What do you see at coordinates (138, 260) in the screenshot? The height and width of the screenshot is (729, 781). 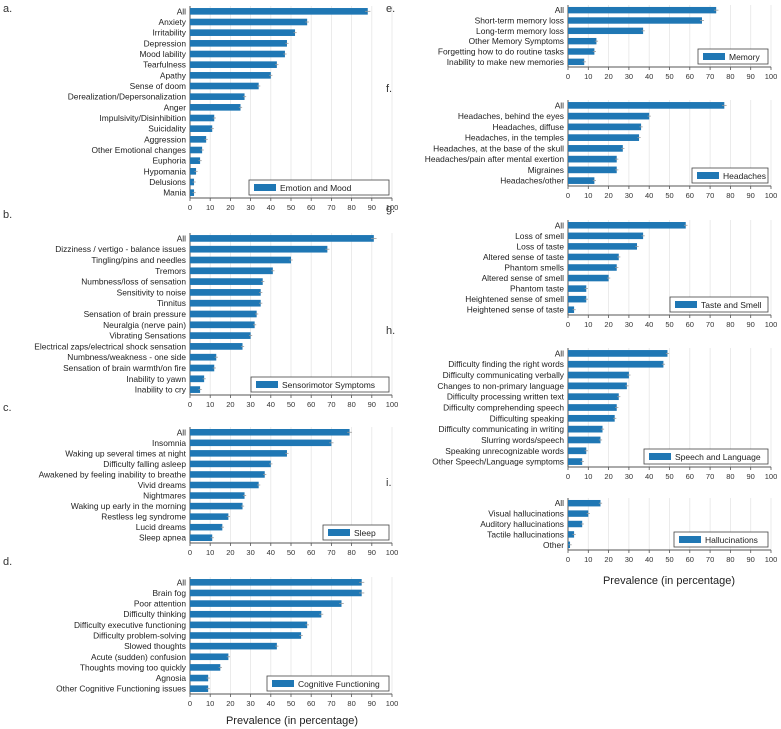 I see `category-label: Tingling/pins and needles` at bounding box center [138, 260].